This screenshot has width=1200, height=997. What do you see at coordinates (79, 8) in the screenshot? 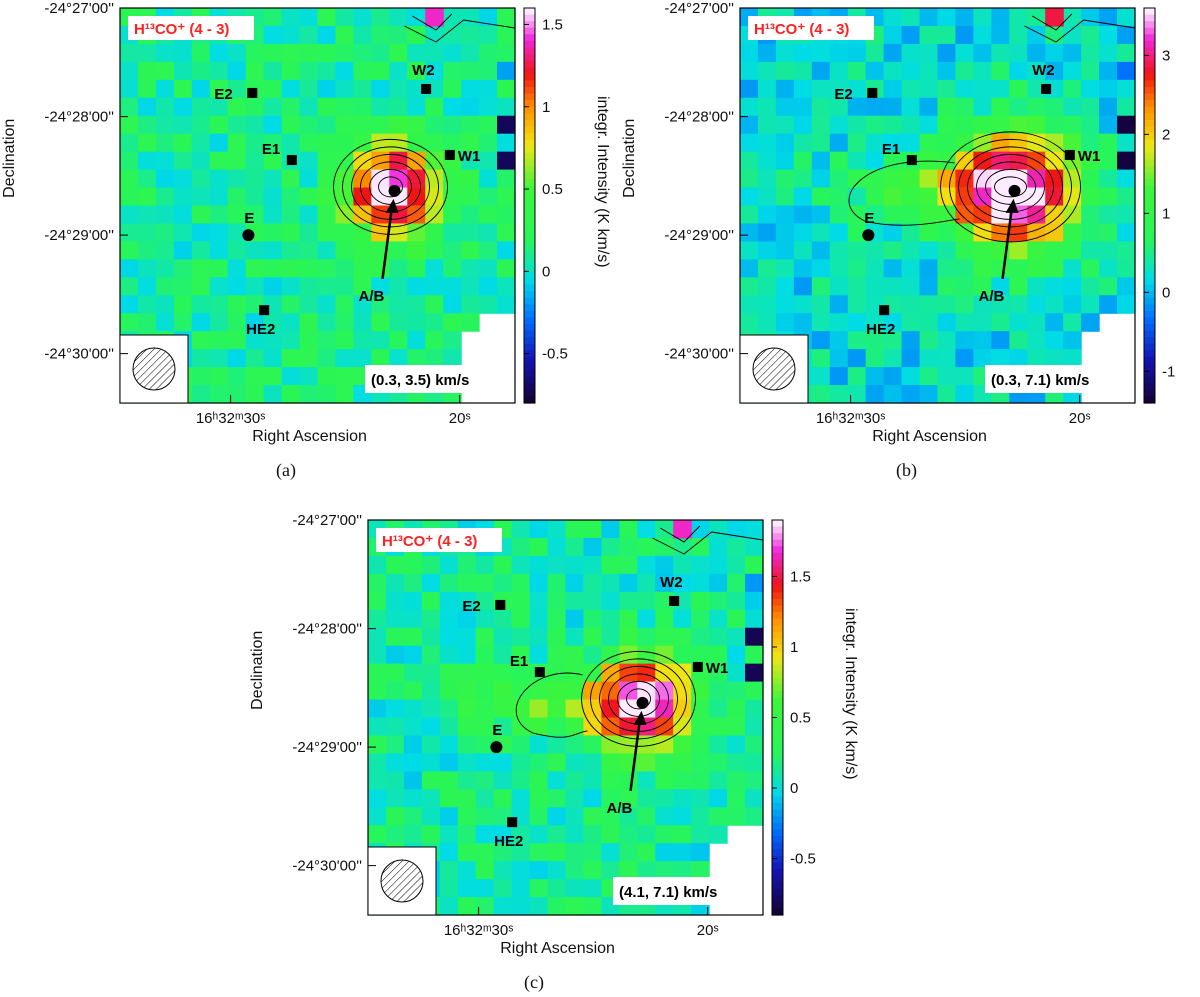
I see `y-tick-label: -24°27'00''` at bounding box center [79, 8].